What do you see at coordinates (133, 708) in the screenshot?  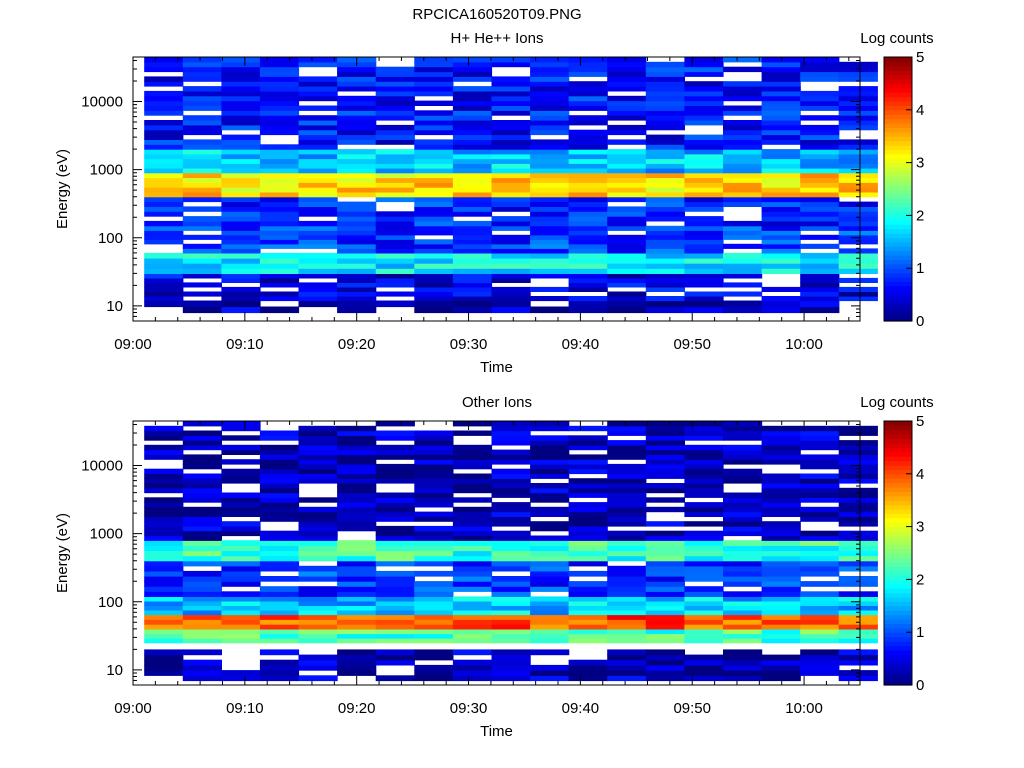 I see `x-tick-label: 09:00` at bounding box center [133, 708].